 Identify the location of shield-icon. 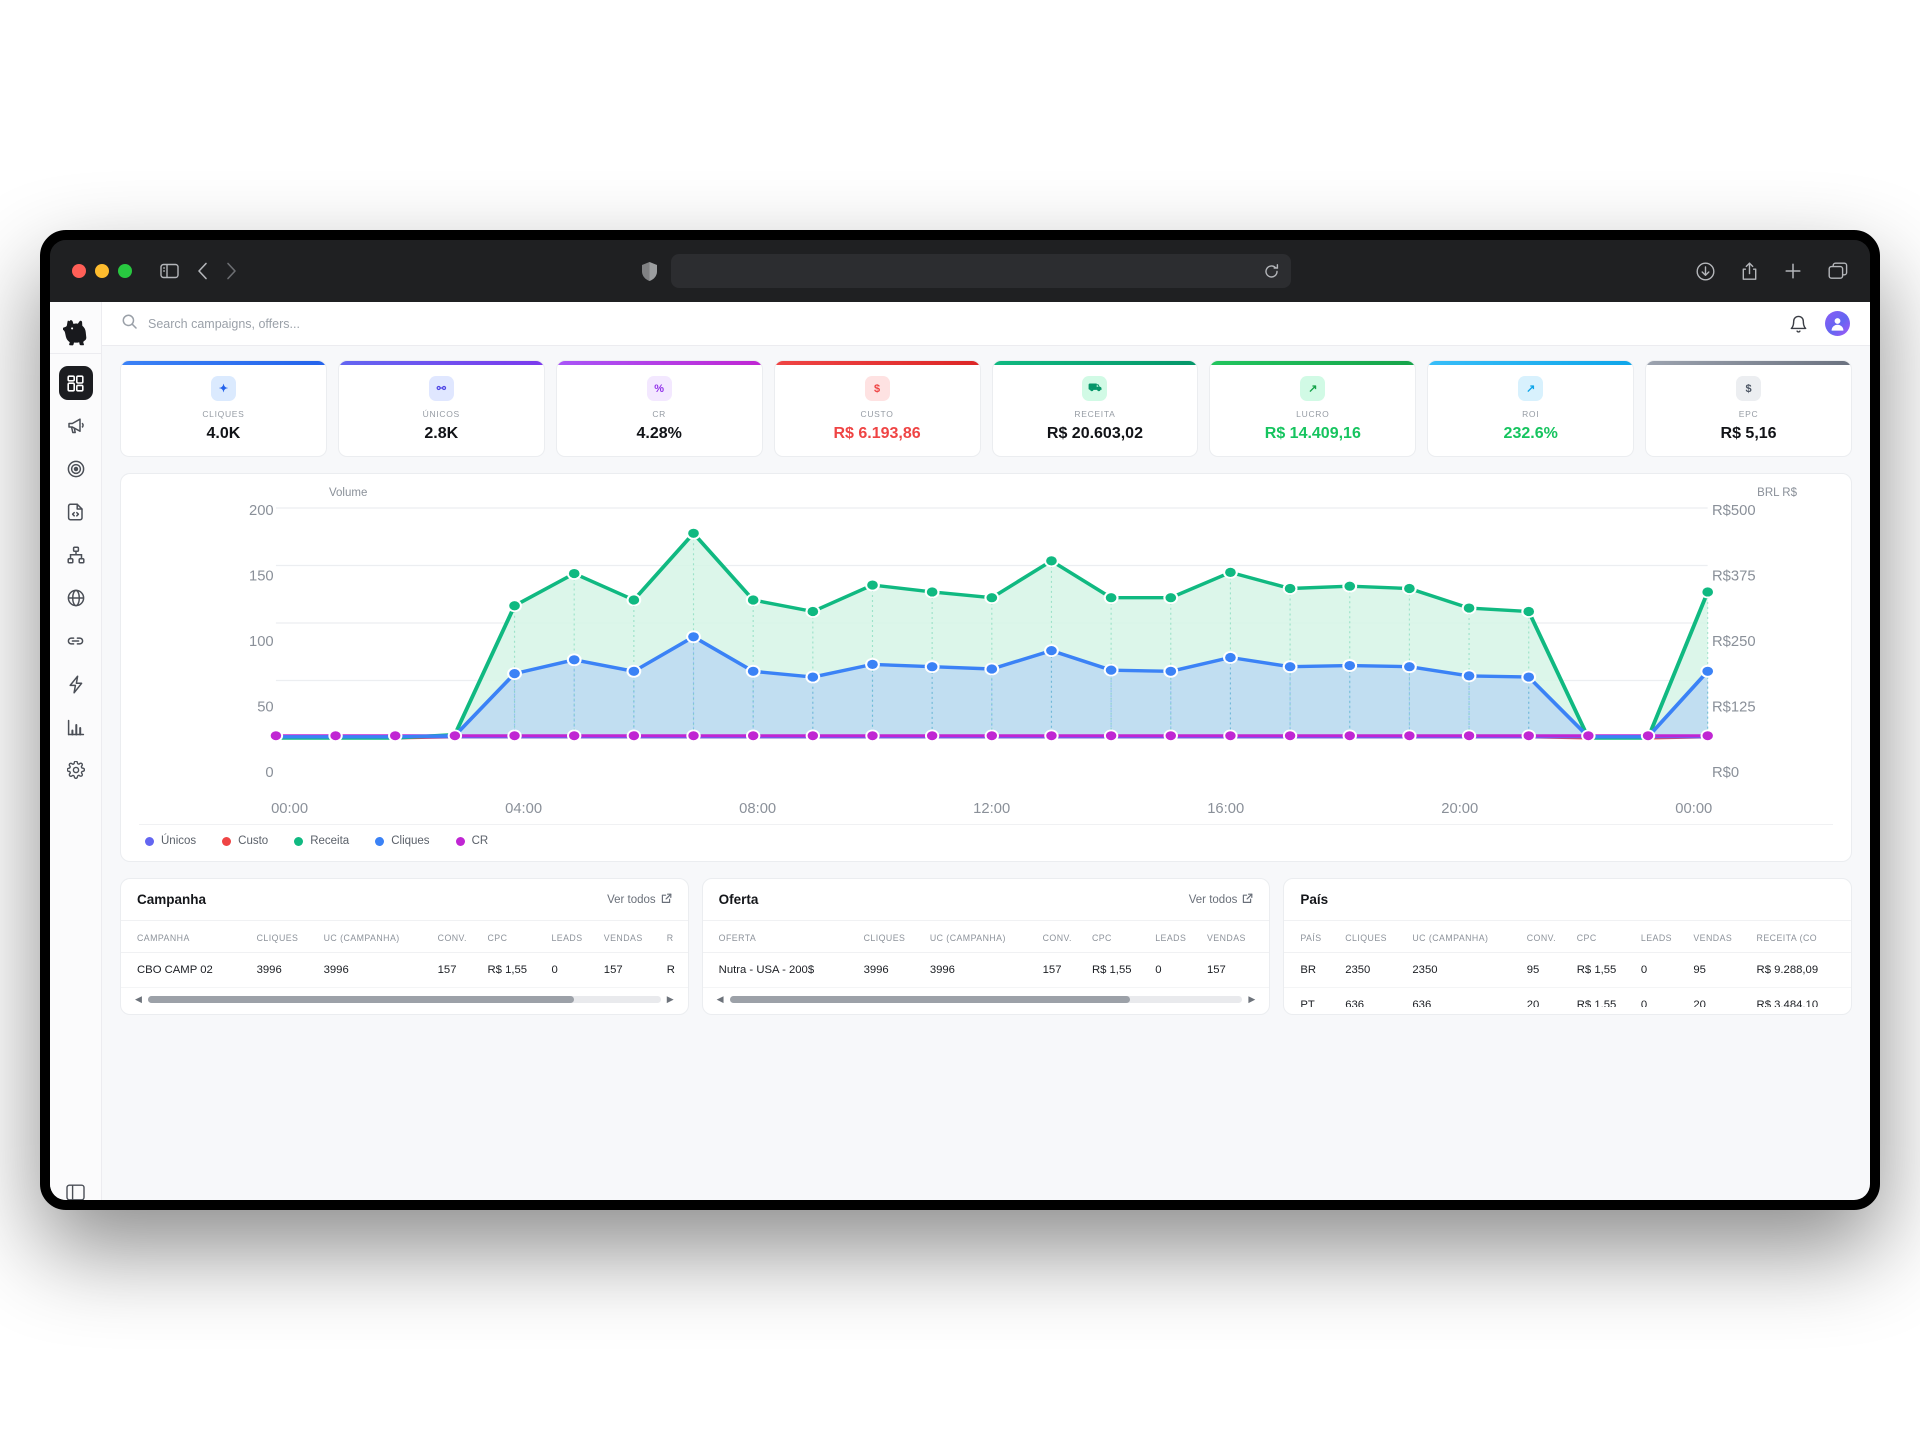
(649, 271).